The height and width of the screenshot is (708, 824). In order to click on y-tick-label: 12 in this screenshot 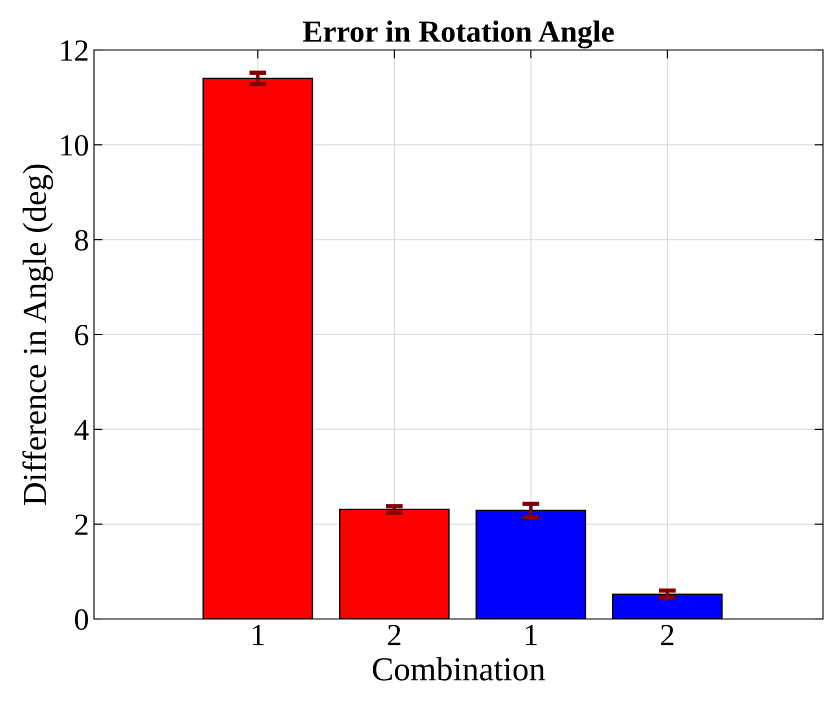, I will do `click(74, 50)`.